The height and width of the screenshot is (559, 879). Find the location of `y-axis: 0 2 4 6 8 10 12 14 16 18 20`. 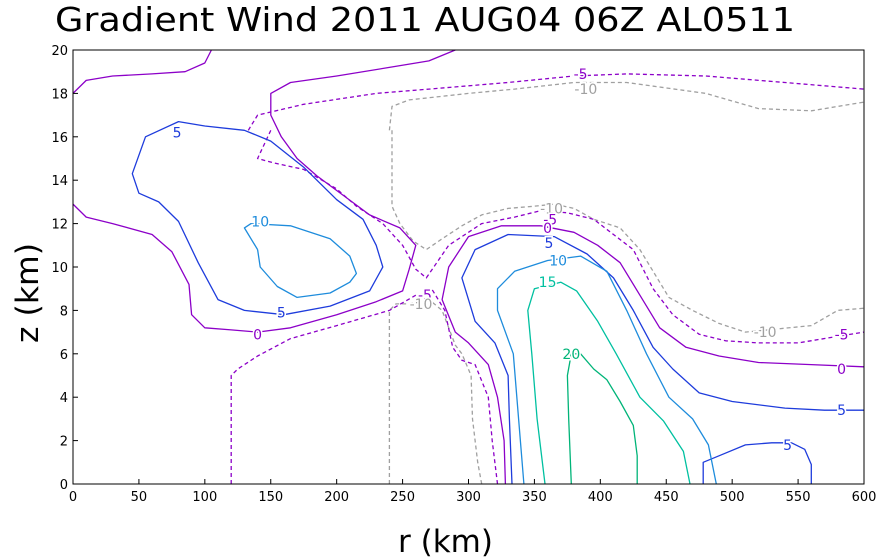

y-axis: 0 2 4 6 8 10 12 14 16 18 20 is located at coordinates (64, 268).